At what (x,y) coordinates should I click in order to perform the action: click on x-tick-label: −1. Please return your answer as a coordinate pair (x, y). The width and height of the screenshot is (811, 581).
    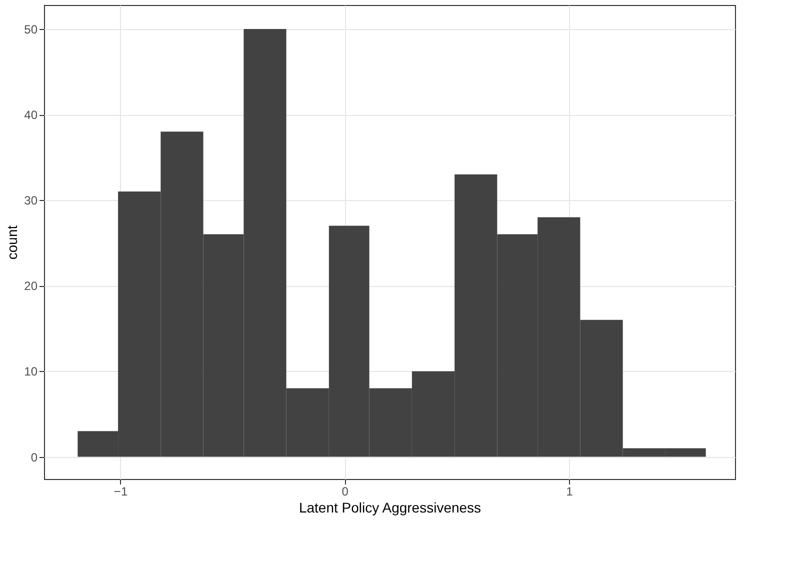
    Looking at the image, I should click on (121, 491).